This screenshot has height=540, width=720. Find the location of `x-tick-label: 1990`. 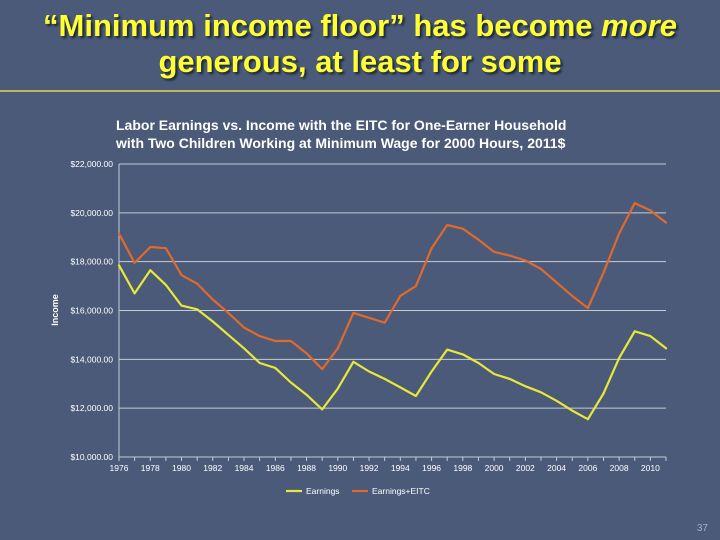

x-tick-label: 1990 is located at coordinates (337, 468).